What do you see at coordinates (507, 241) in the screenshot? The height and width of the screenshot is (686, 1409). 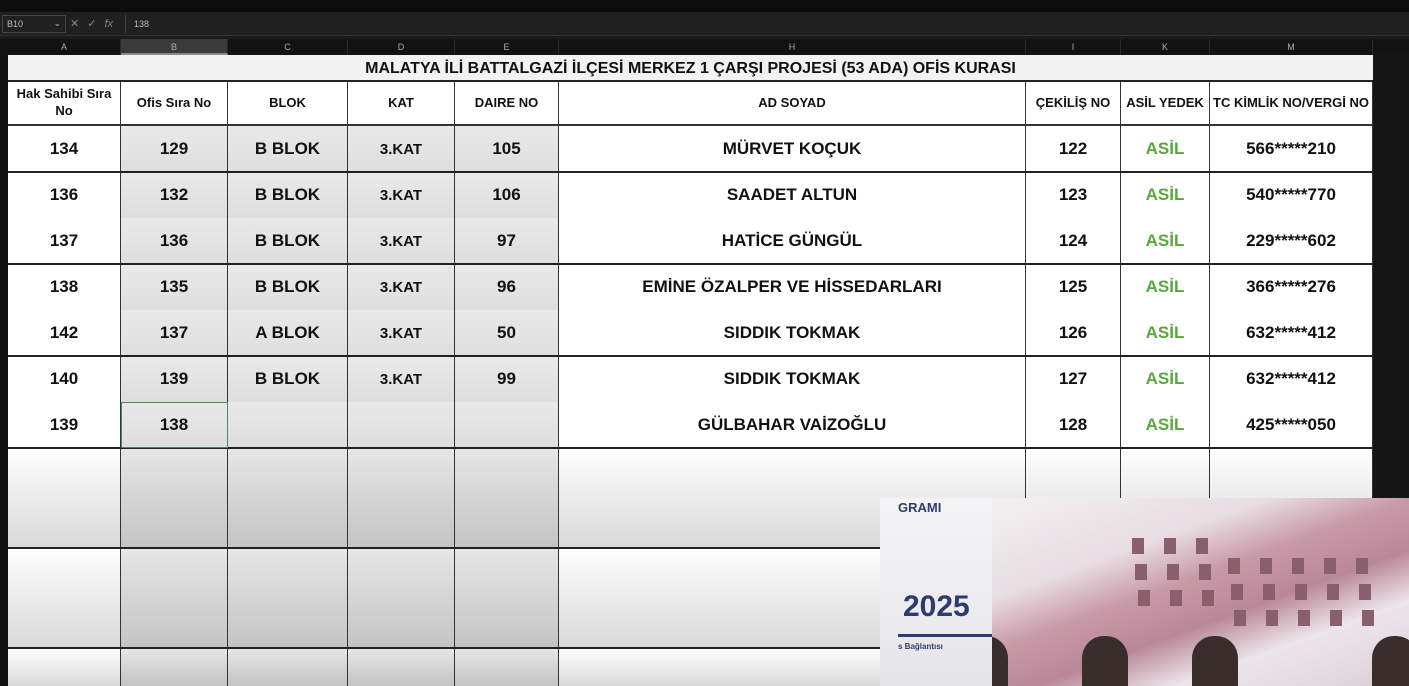 I see `table-cell: 97` at bounding box center [507, 241].